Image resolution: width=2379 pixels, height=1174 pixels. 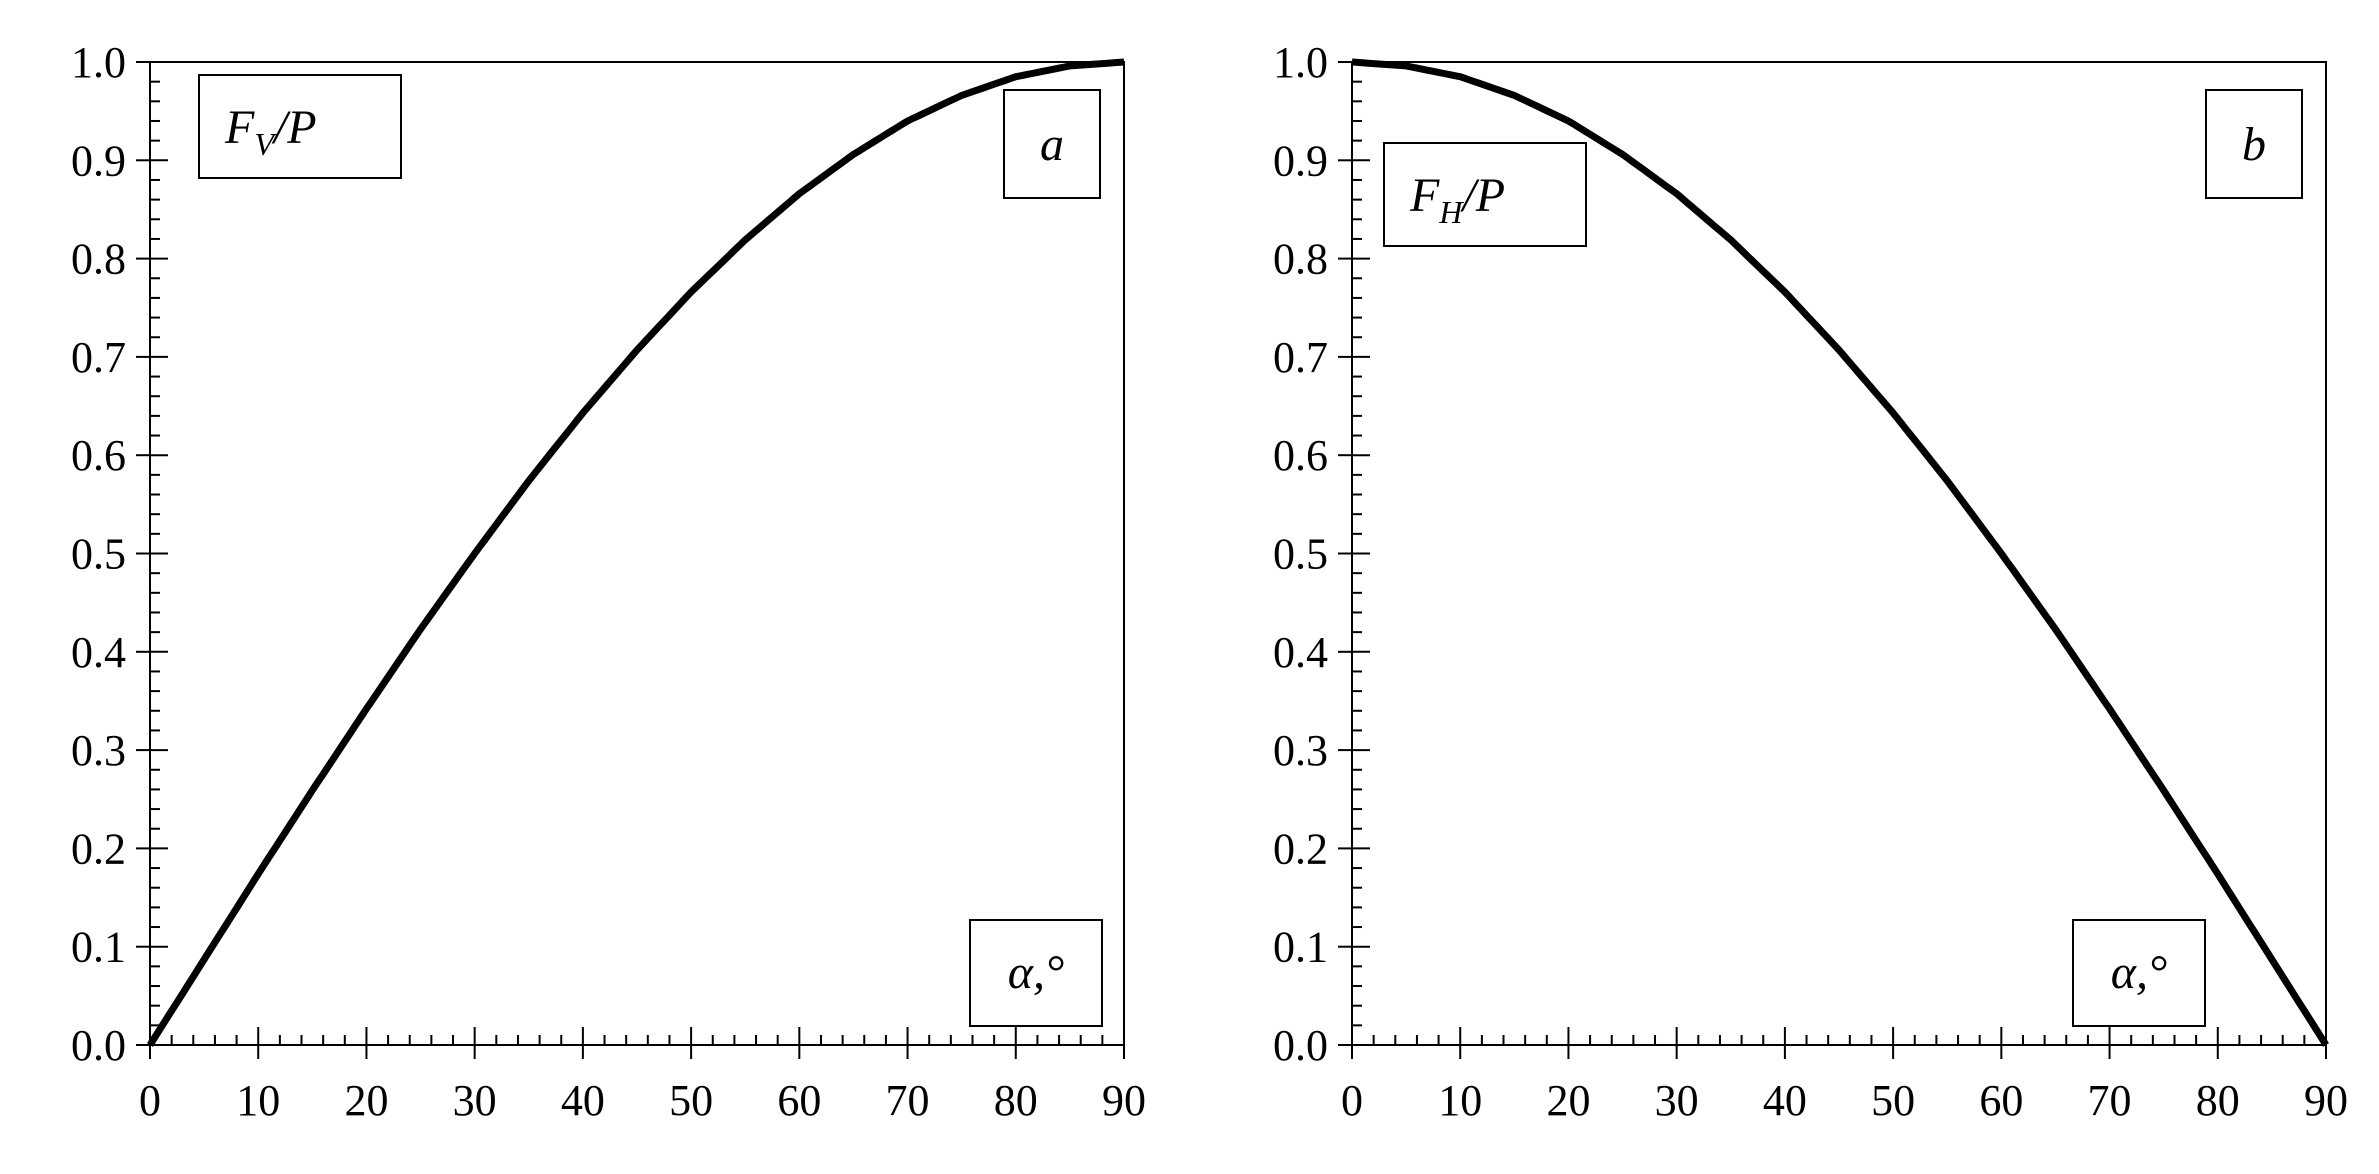 What do you see at coordinates (270, 131) in the screenshot?
I see `ylabel: FV/P` at bounding box center [270, 131].